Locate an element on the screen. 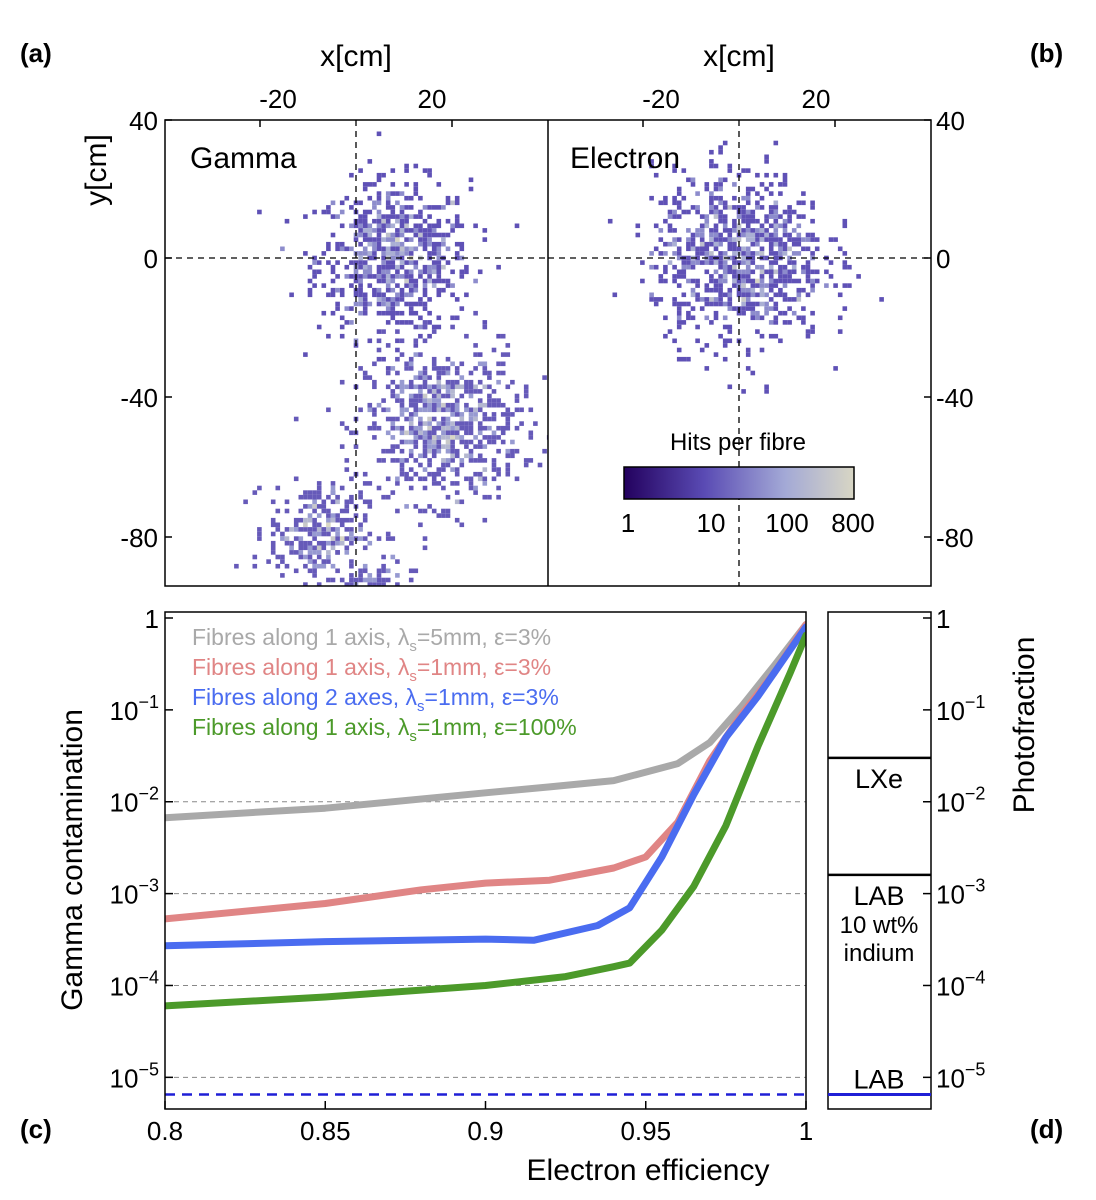 This screenshot has width=1096, height=1200. y2-tick-label-1: 10⁻¹ is located at coordinates (960, 709).